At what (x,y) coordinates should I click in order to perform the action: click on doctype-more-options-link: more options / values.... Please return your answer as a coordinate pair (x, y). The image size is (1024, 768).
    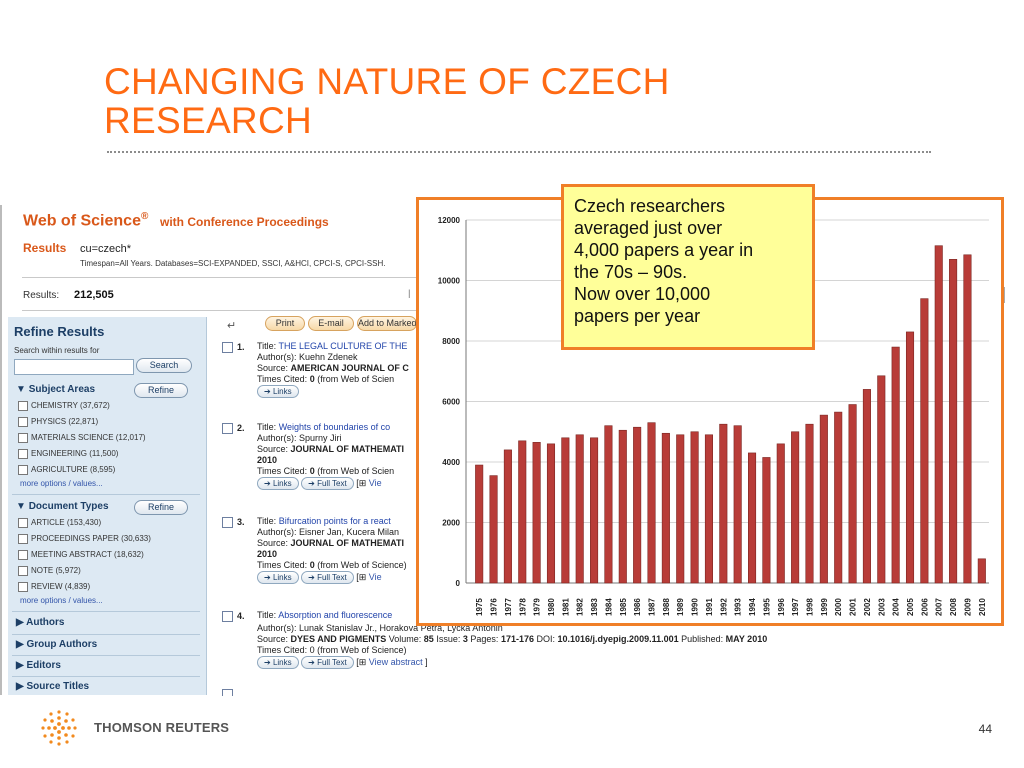
    Looking at the image, I should click on (61, 600).